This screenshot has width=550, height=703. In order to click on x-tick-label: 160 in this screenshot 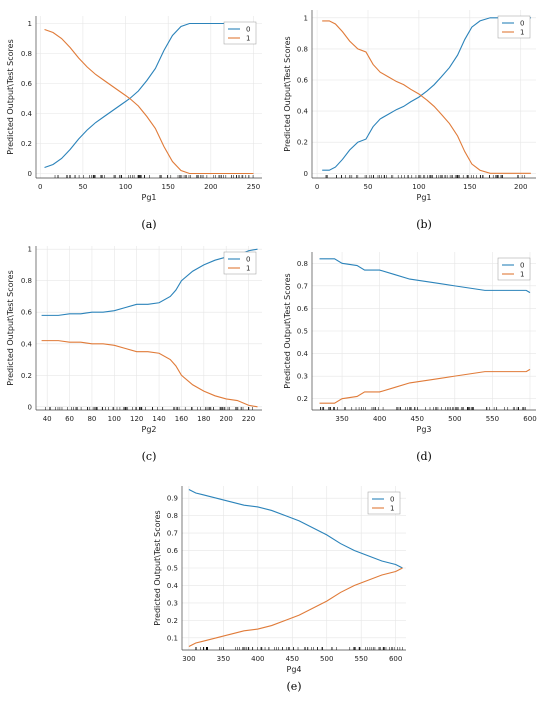, I will do `click(181, 419)`.